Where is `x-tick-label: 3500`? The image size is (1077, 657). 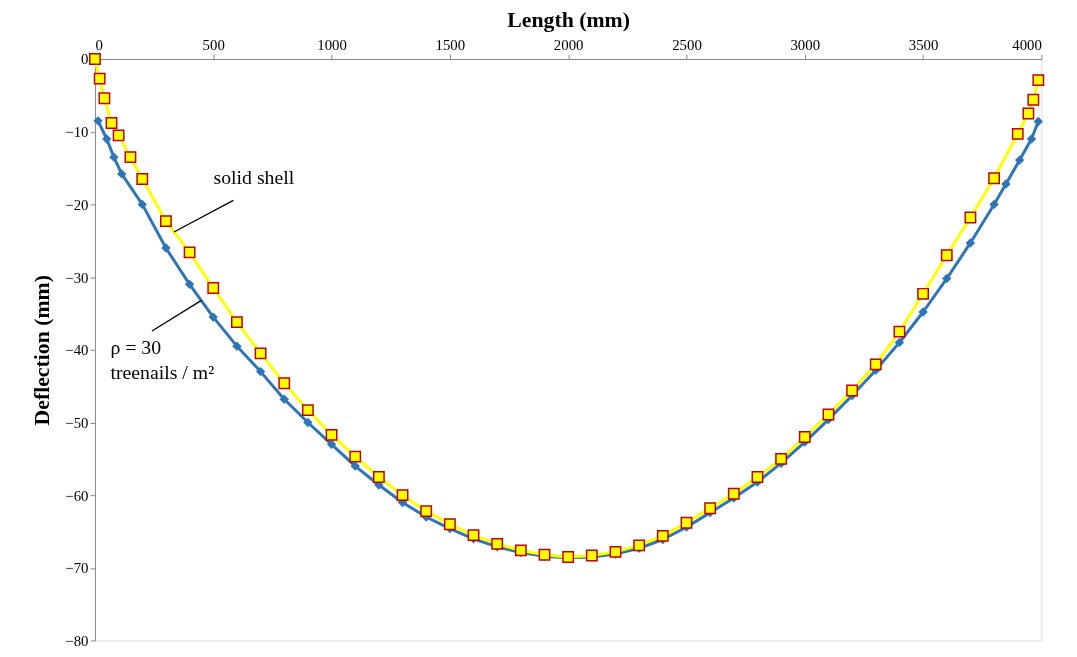 x-tick-label: 3500 is located at coordinates (923, 44).